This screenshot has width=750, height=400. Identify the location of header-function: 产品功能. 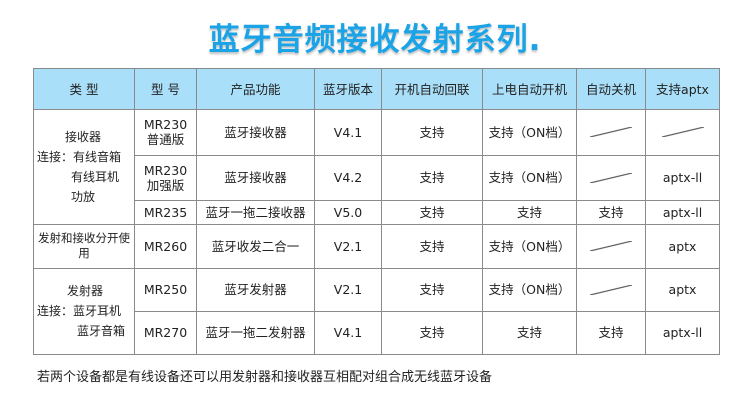
(255, 89).